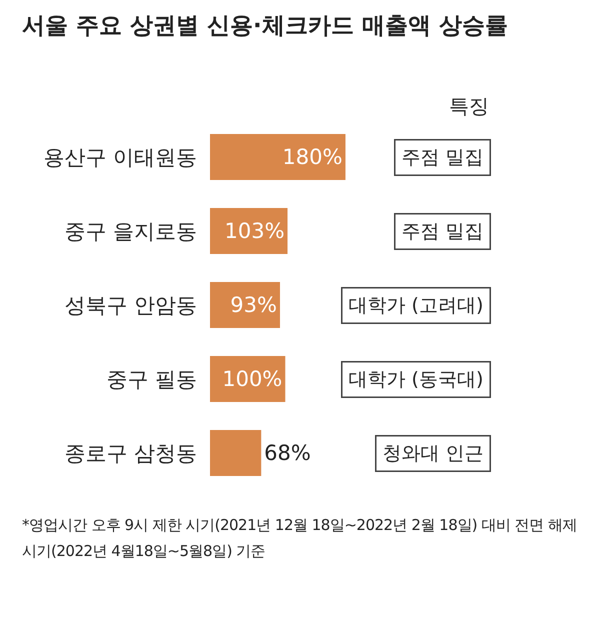 This screenshot has width=600, height=633. I want to click on data-label: 103%, so click(254, 231).